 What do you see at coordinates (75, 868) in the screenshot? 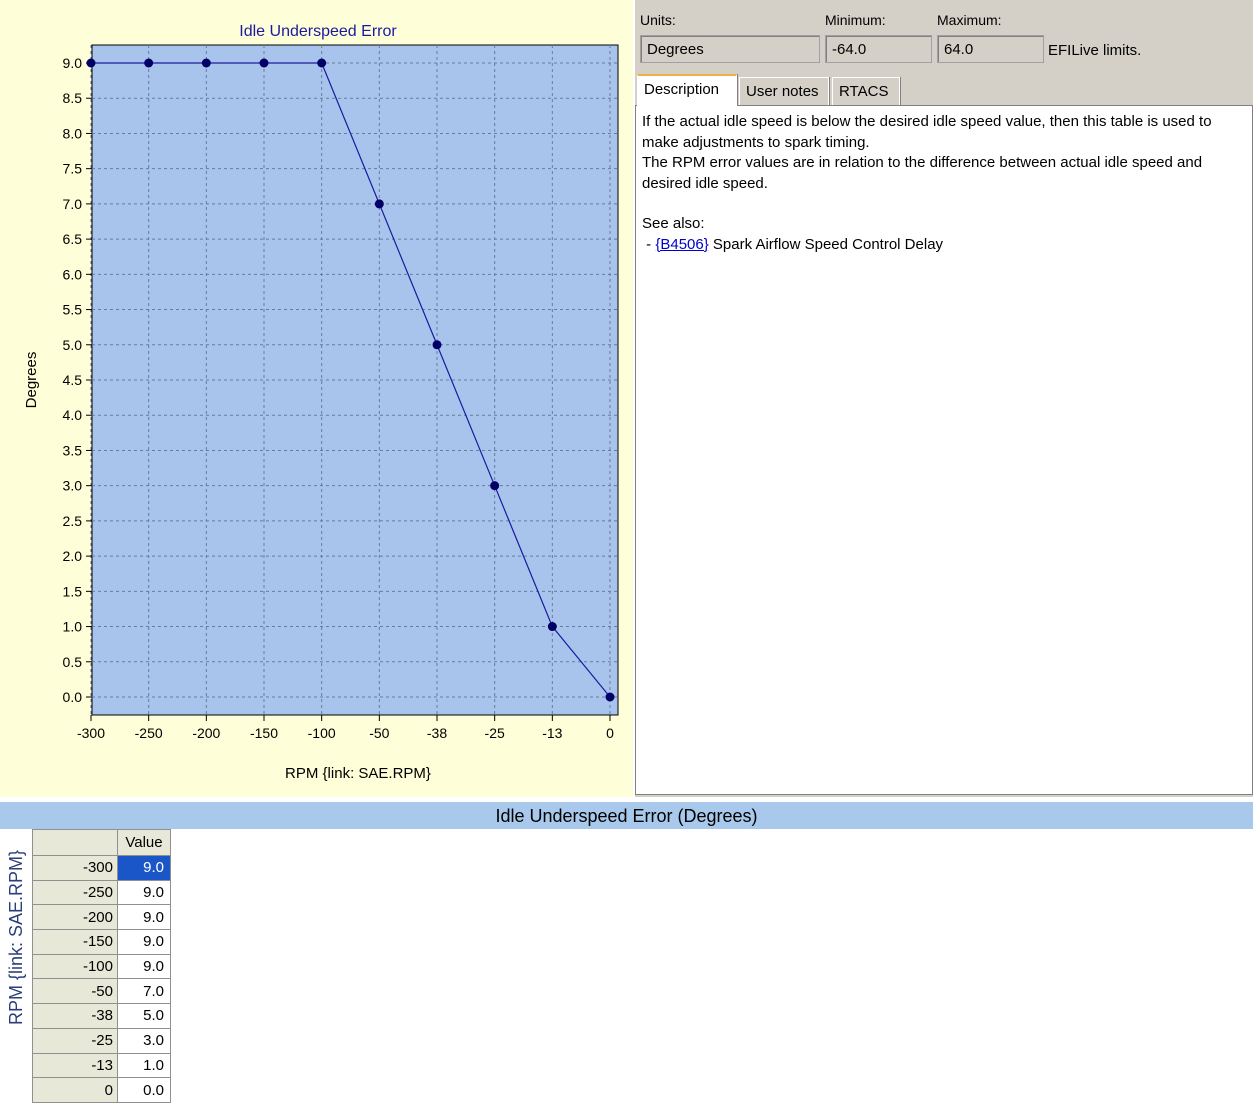
I see `row-header: -300` at bounding box center [75, 868].